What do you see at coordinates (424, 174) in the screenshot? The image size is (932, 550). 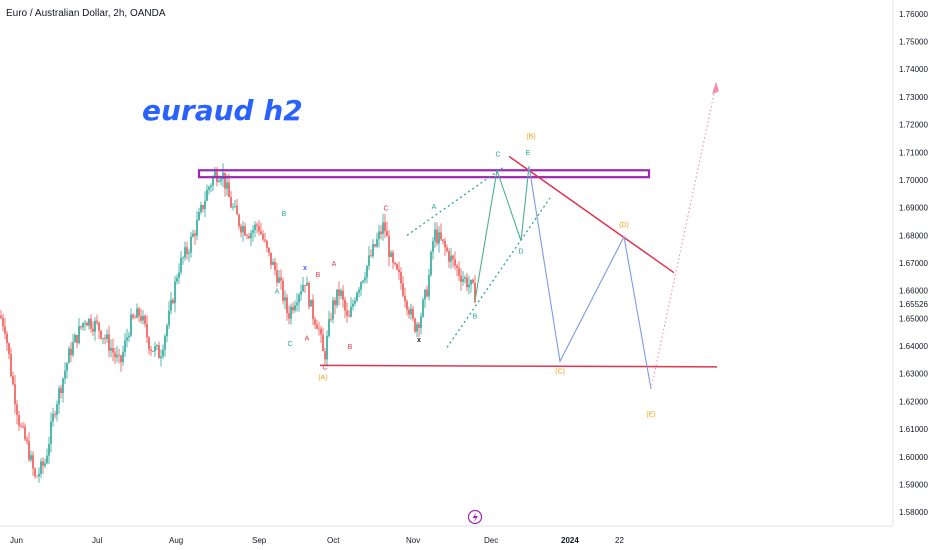 I see `resistance-zone-box` at bounding box center [424, 174].